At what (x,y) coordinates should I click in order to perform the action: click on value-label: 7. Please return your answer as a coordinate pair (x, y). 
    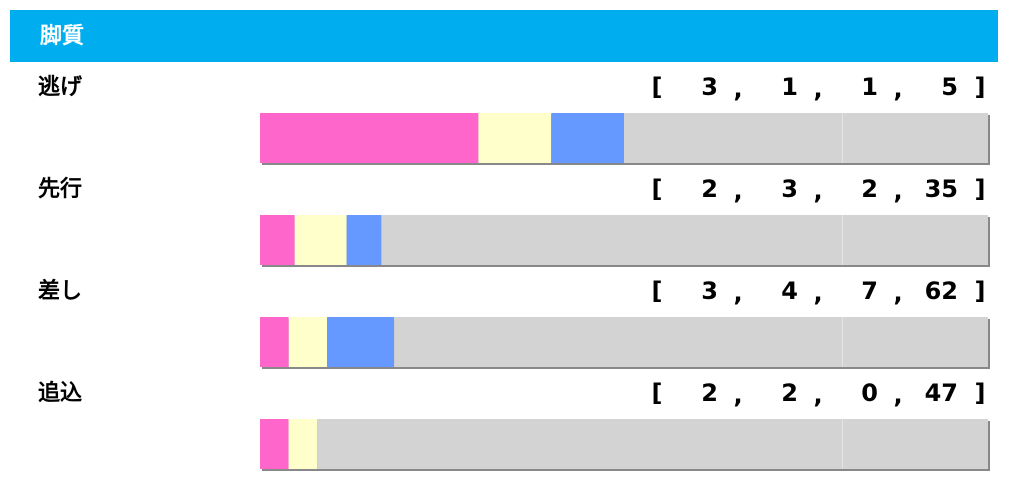
    Looking at the image, I should click on (869, 291).